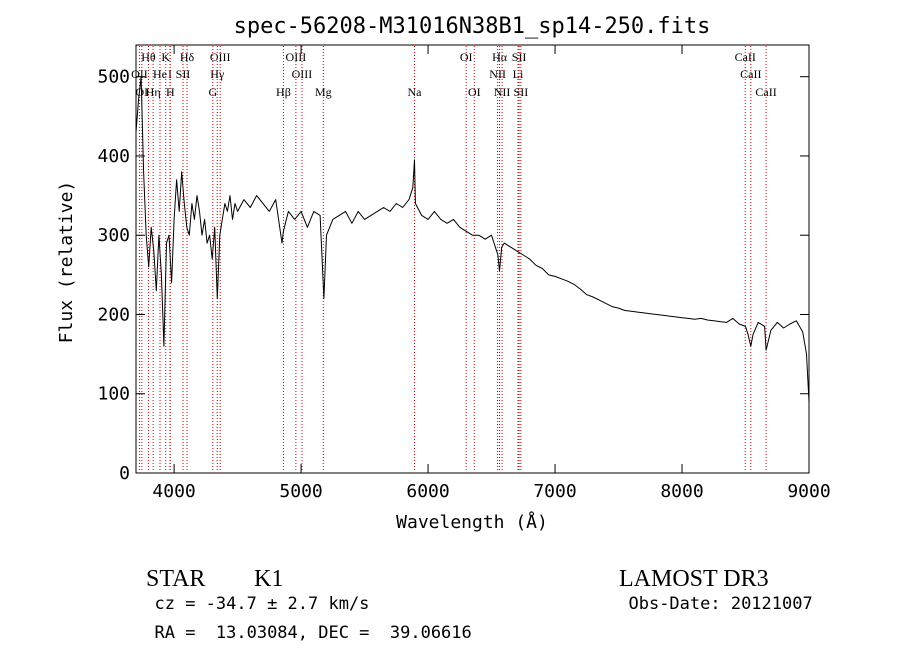 The height and width of the screenshot is (649, 900). Describe the element at coordinates (808, 491) in the screenshot. I see `x-tick-label: 9000` at that location.